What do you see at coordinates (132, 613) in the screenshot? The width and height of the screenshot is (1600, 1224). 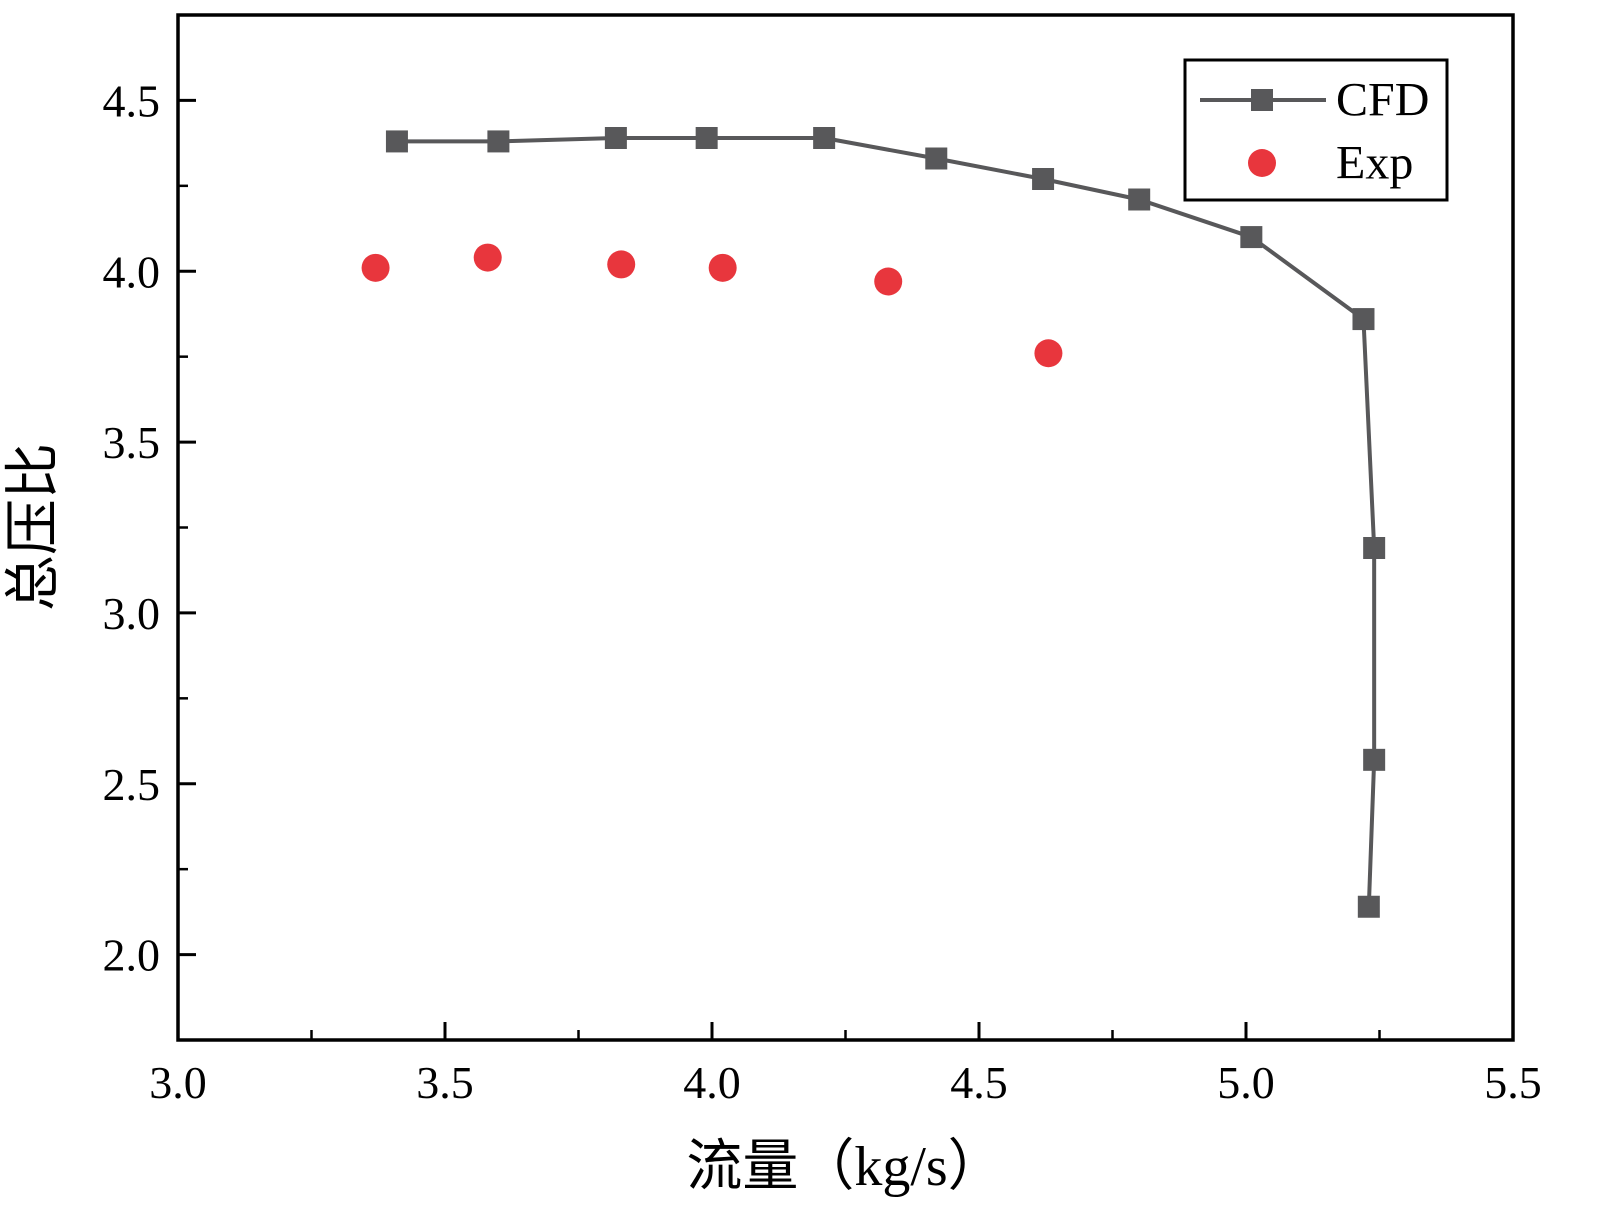 I see `y-tick-label: 3.0` at bounding box center [132, 613].